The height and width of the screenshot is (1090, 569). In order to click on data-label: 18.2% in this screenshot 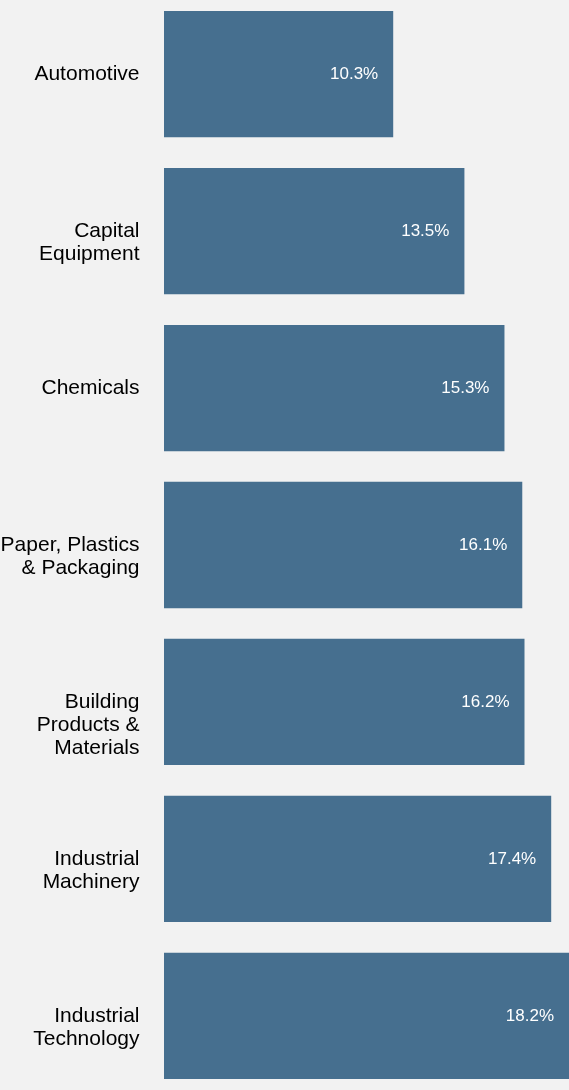, I will do `click(529, 1015)`.